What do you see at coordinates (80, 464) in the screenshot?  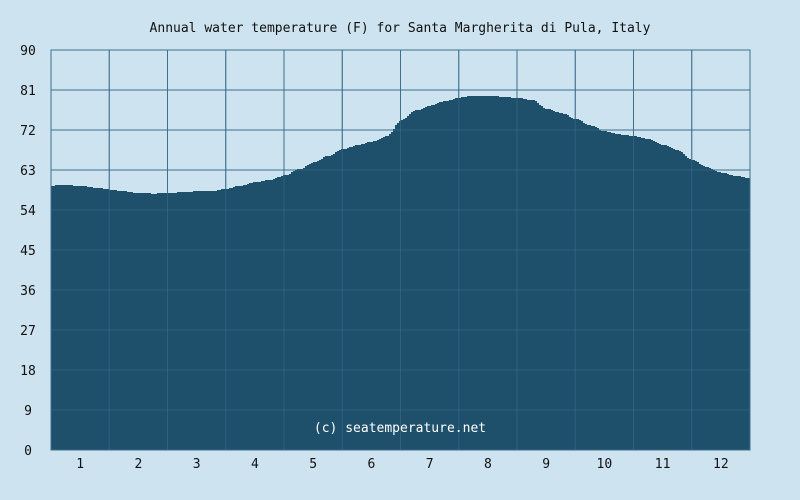 I see `x-tick-label: 1` at bounding box center [80, 464].